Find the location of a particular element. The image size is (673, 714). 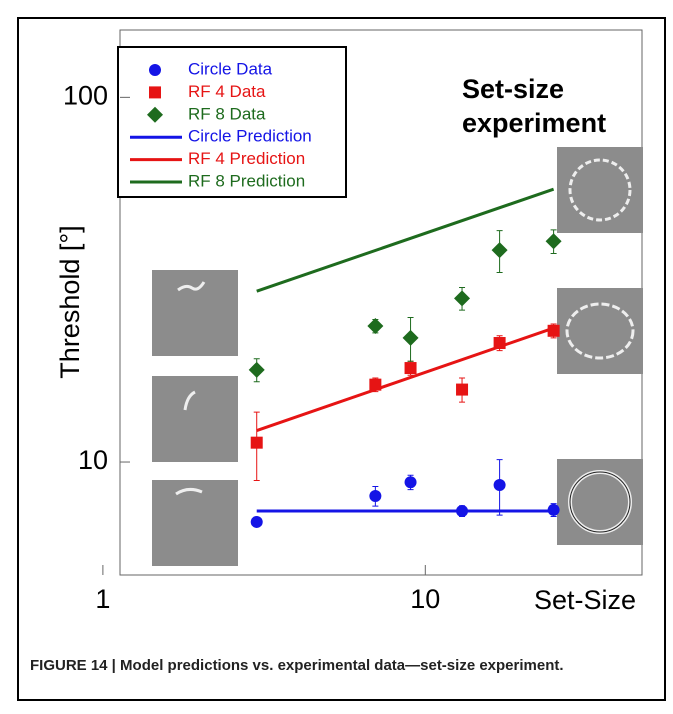

legend-label: RF 8 Data is located at coordinates (227, 113).